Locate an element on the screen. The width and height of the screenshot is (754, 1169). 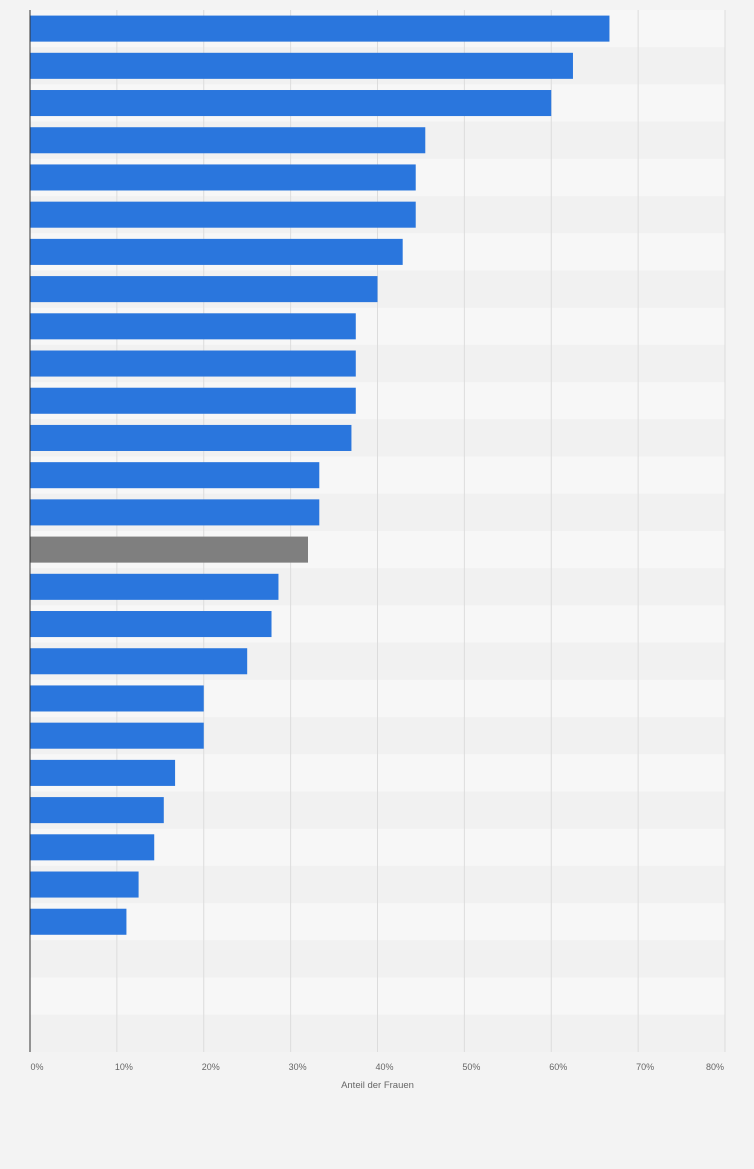
x-tick-label: 20% is located at coordinates (211, 1067).